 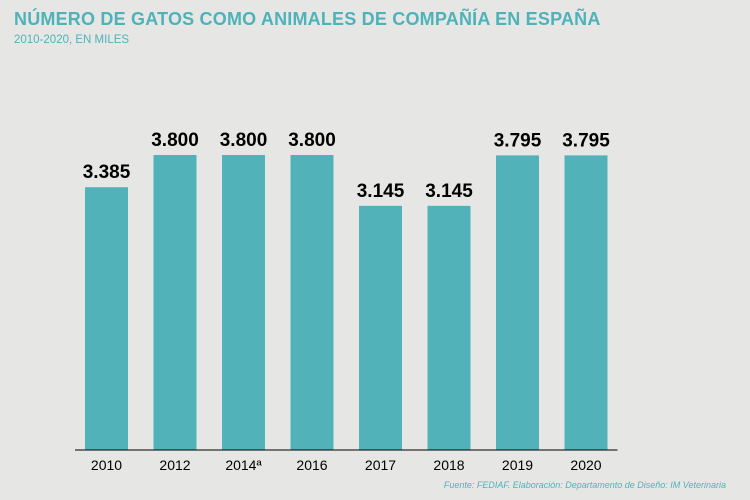 I want to click on value-label-2016: 3.800, so click(x=312, y=140).